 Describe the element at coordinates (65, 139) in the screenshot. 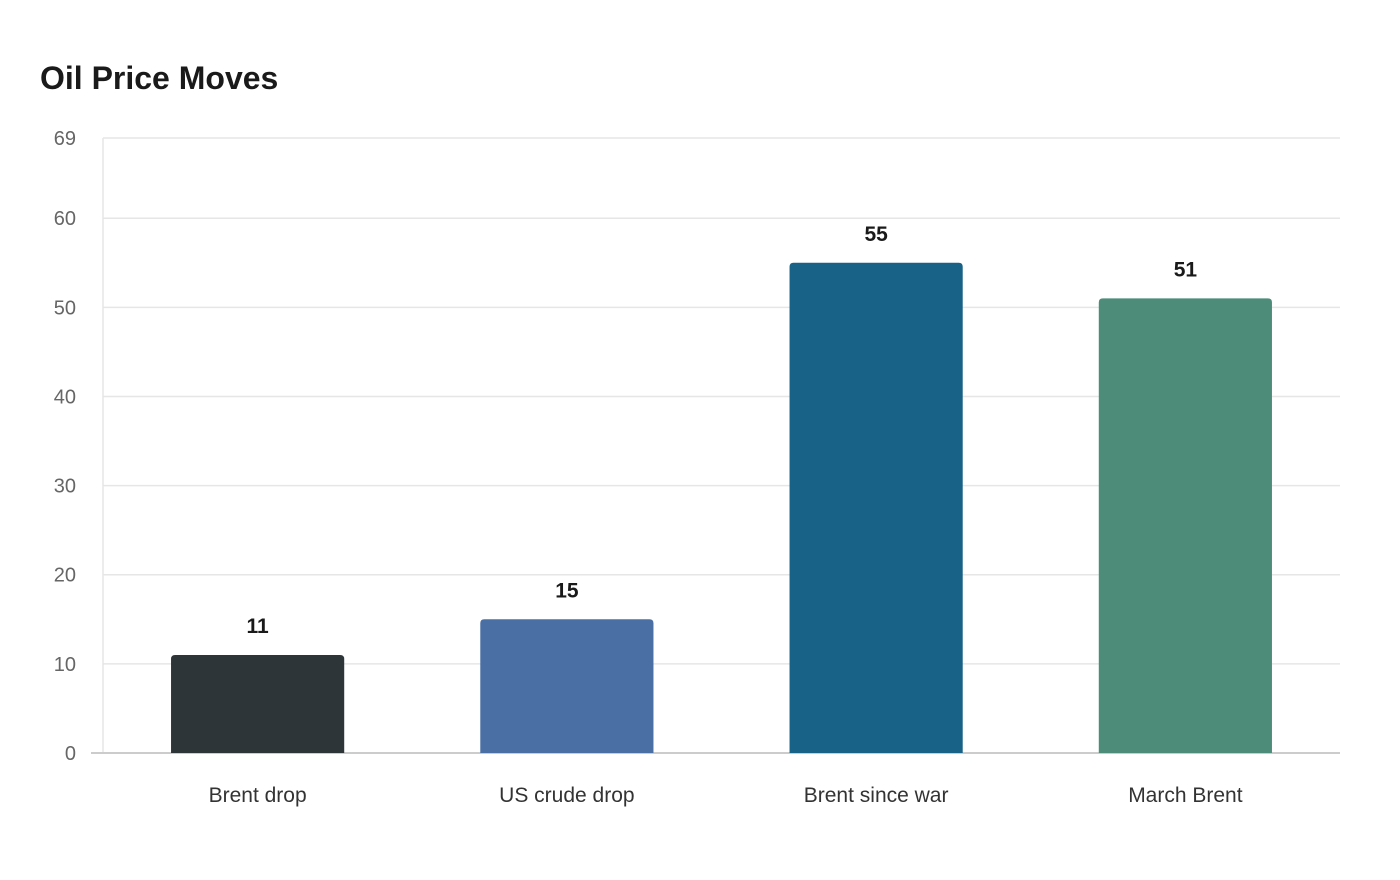

I see `y-tick-label: 69` at that location.